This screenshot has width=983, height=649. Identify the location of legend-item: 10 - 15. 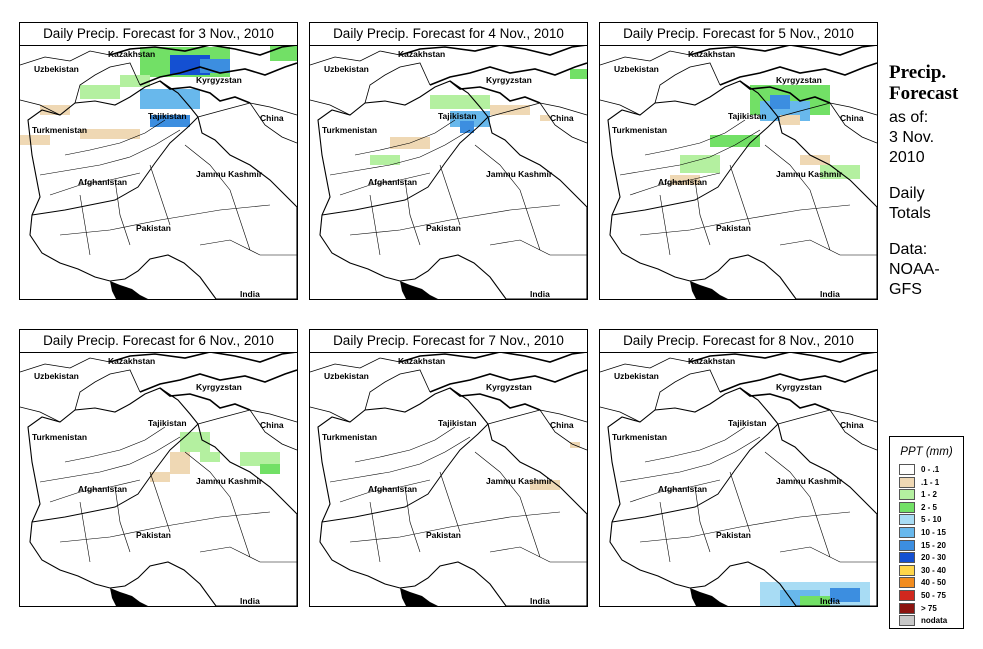
(930, 532).